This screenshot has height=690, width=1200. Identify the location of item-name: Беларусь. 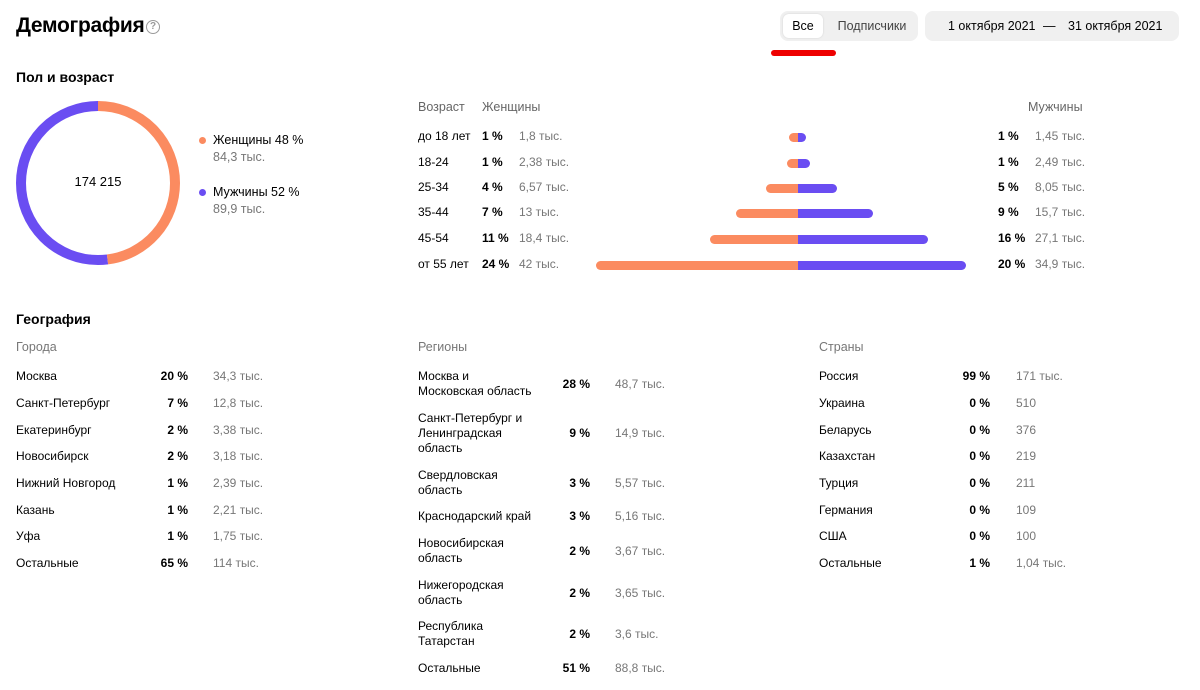
(845, 430).